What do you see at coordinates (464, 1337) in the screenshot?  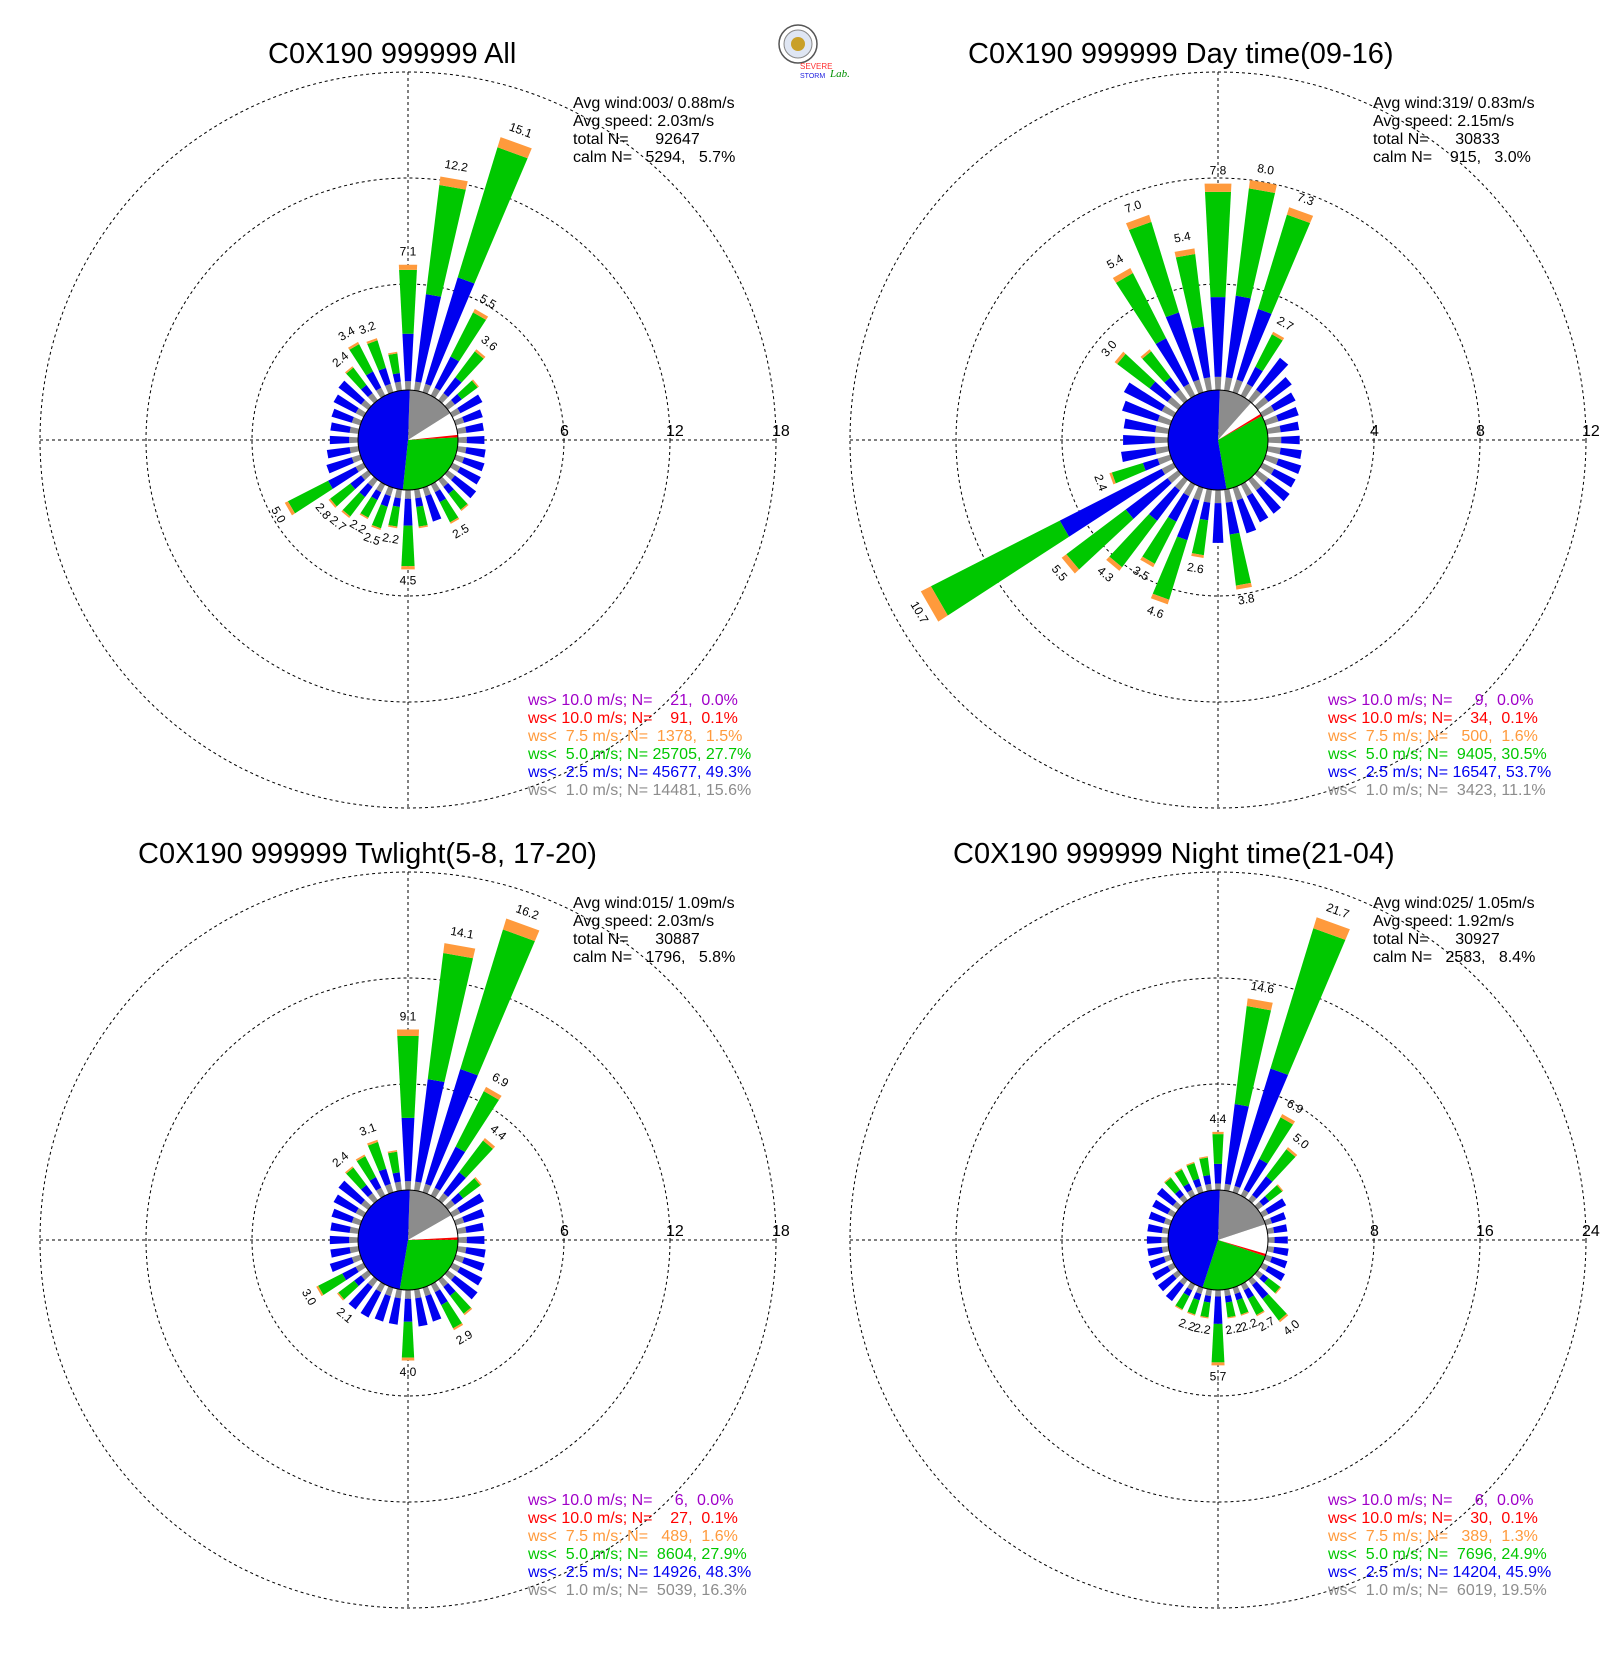 I see `bar-label: 2.9` at bounding box center [464, 1337].